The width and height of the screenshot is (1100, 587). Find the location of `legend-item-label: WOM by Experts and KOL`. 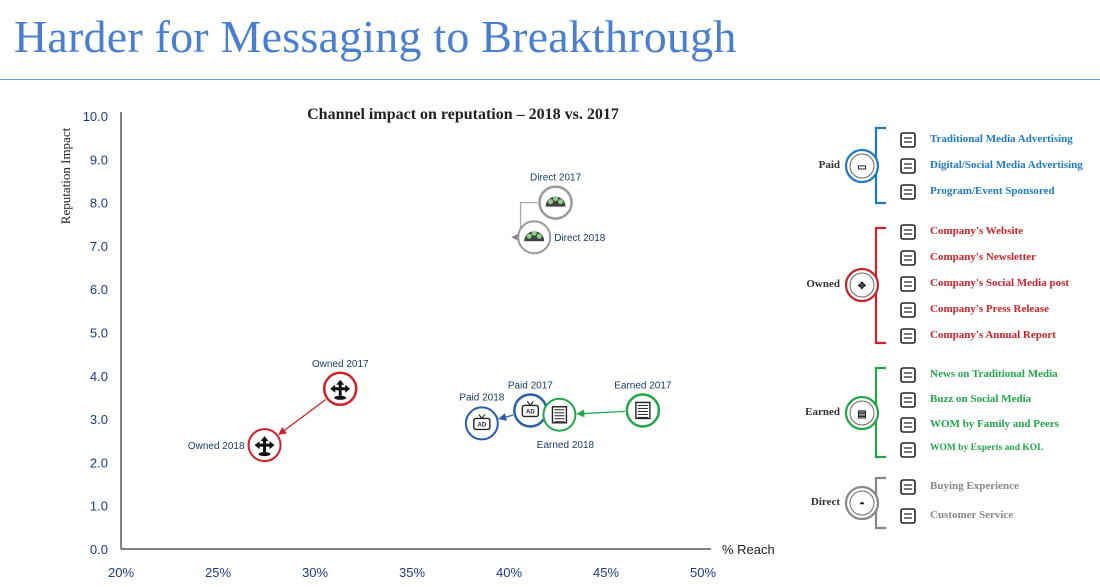

legend-item-label: WOM by Experts and KOL is located at coordinates (987, 448).